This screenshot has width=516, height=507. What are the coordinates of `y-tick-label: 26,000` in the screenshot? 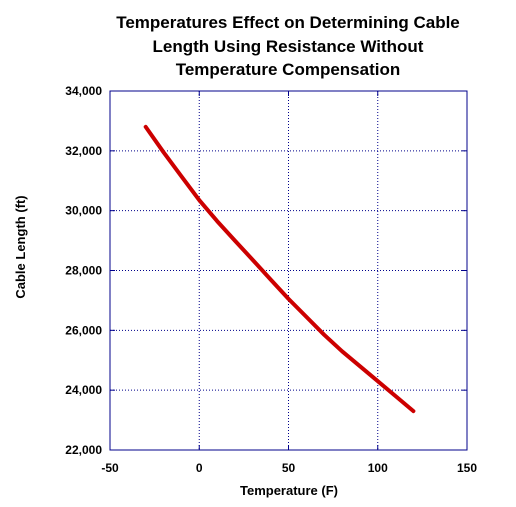 It's located at (83, 330).